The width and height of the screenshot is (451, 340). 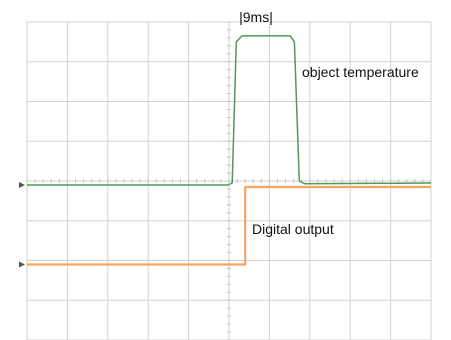 I want to click on channel-markers, so click(x=22, y=224).